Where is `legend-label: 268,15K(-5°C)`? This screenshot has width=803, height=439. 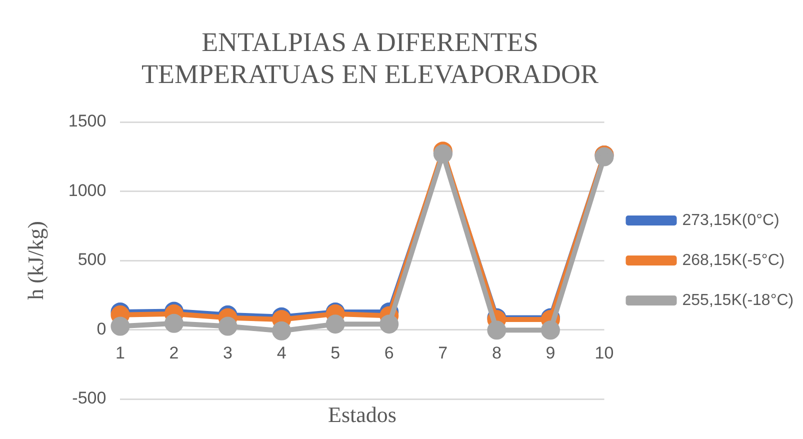 legend-label: 268,15K(-5°C) is located at coordinates (733, 260).